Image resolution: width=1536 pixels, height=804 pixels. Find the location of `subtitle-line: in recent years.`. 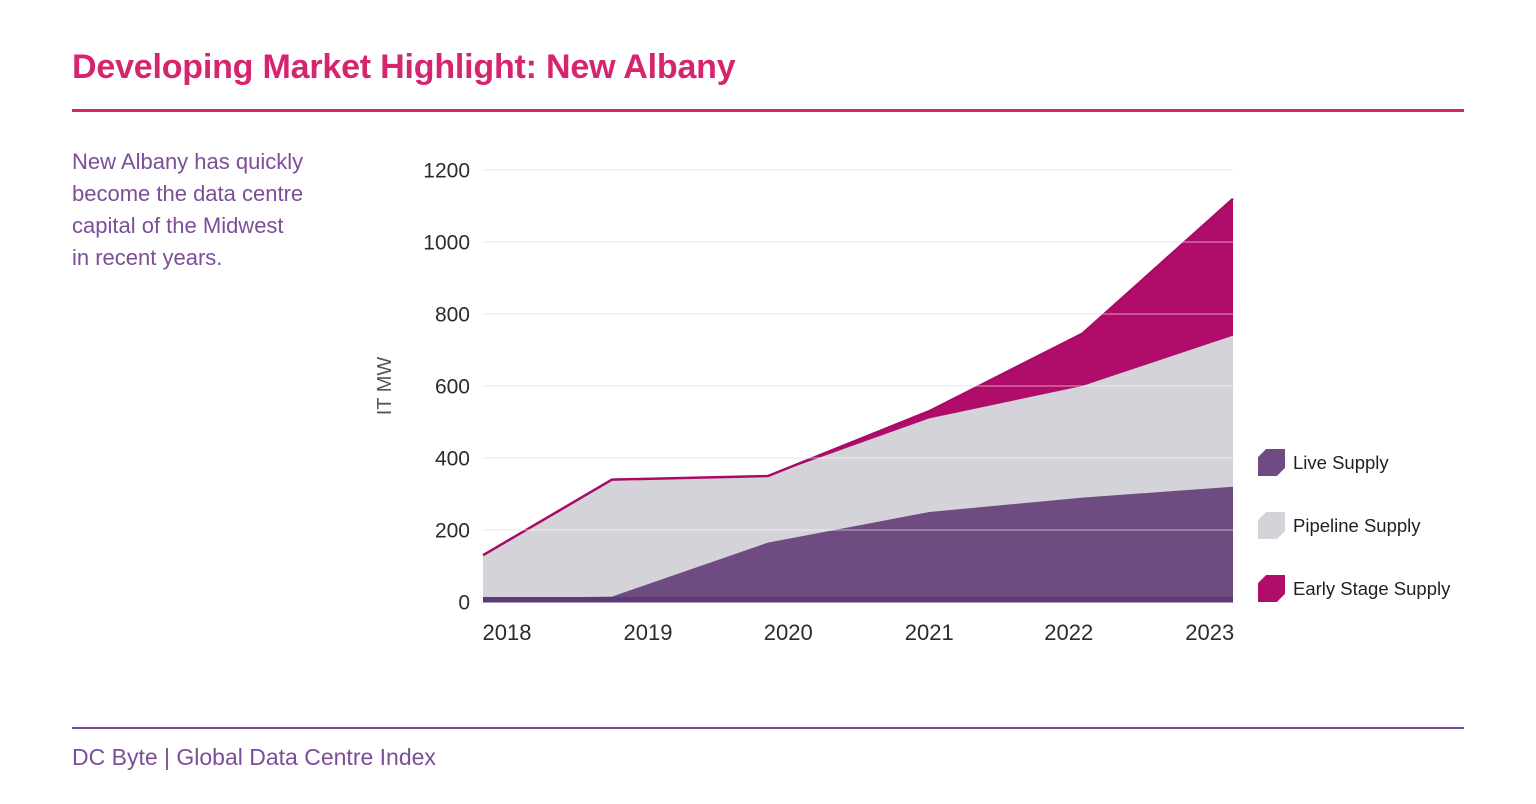

subtitle-line: in recent years. is located at coordinates (147, 257).